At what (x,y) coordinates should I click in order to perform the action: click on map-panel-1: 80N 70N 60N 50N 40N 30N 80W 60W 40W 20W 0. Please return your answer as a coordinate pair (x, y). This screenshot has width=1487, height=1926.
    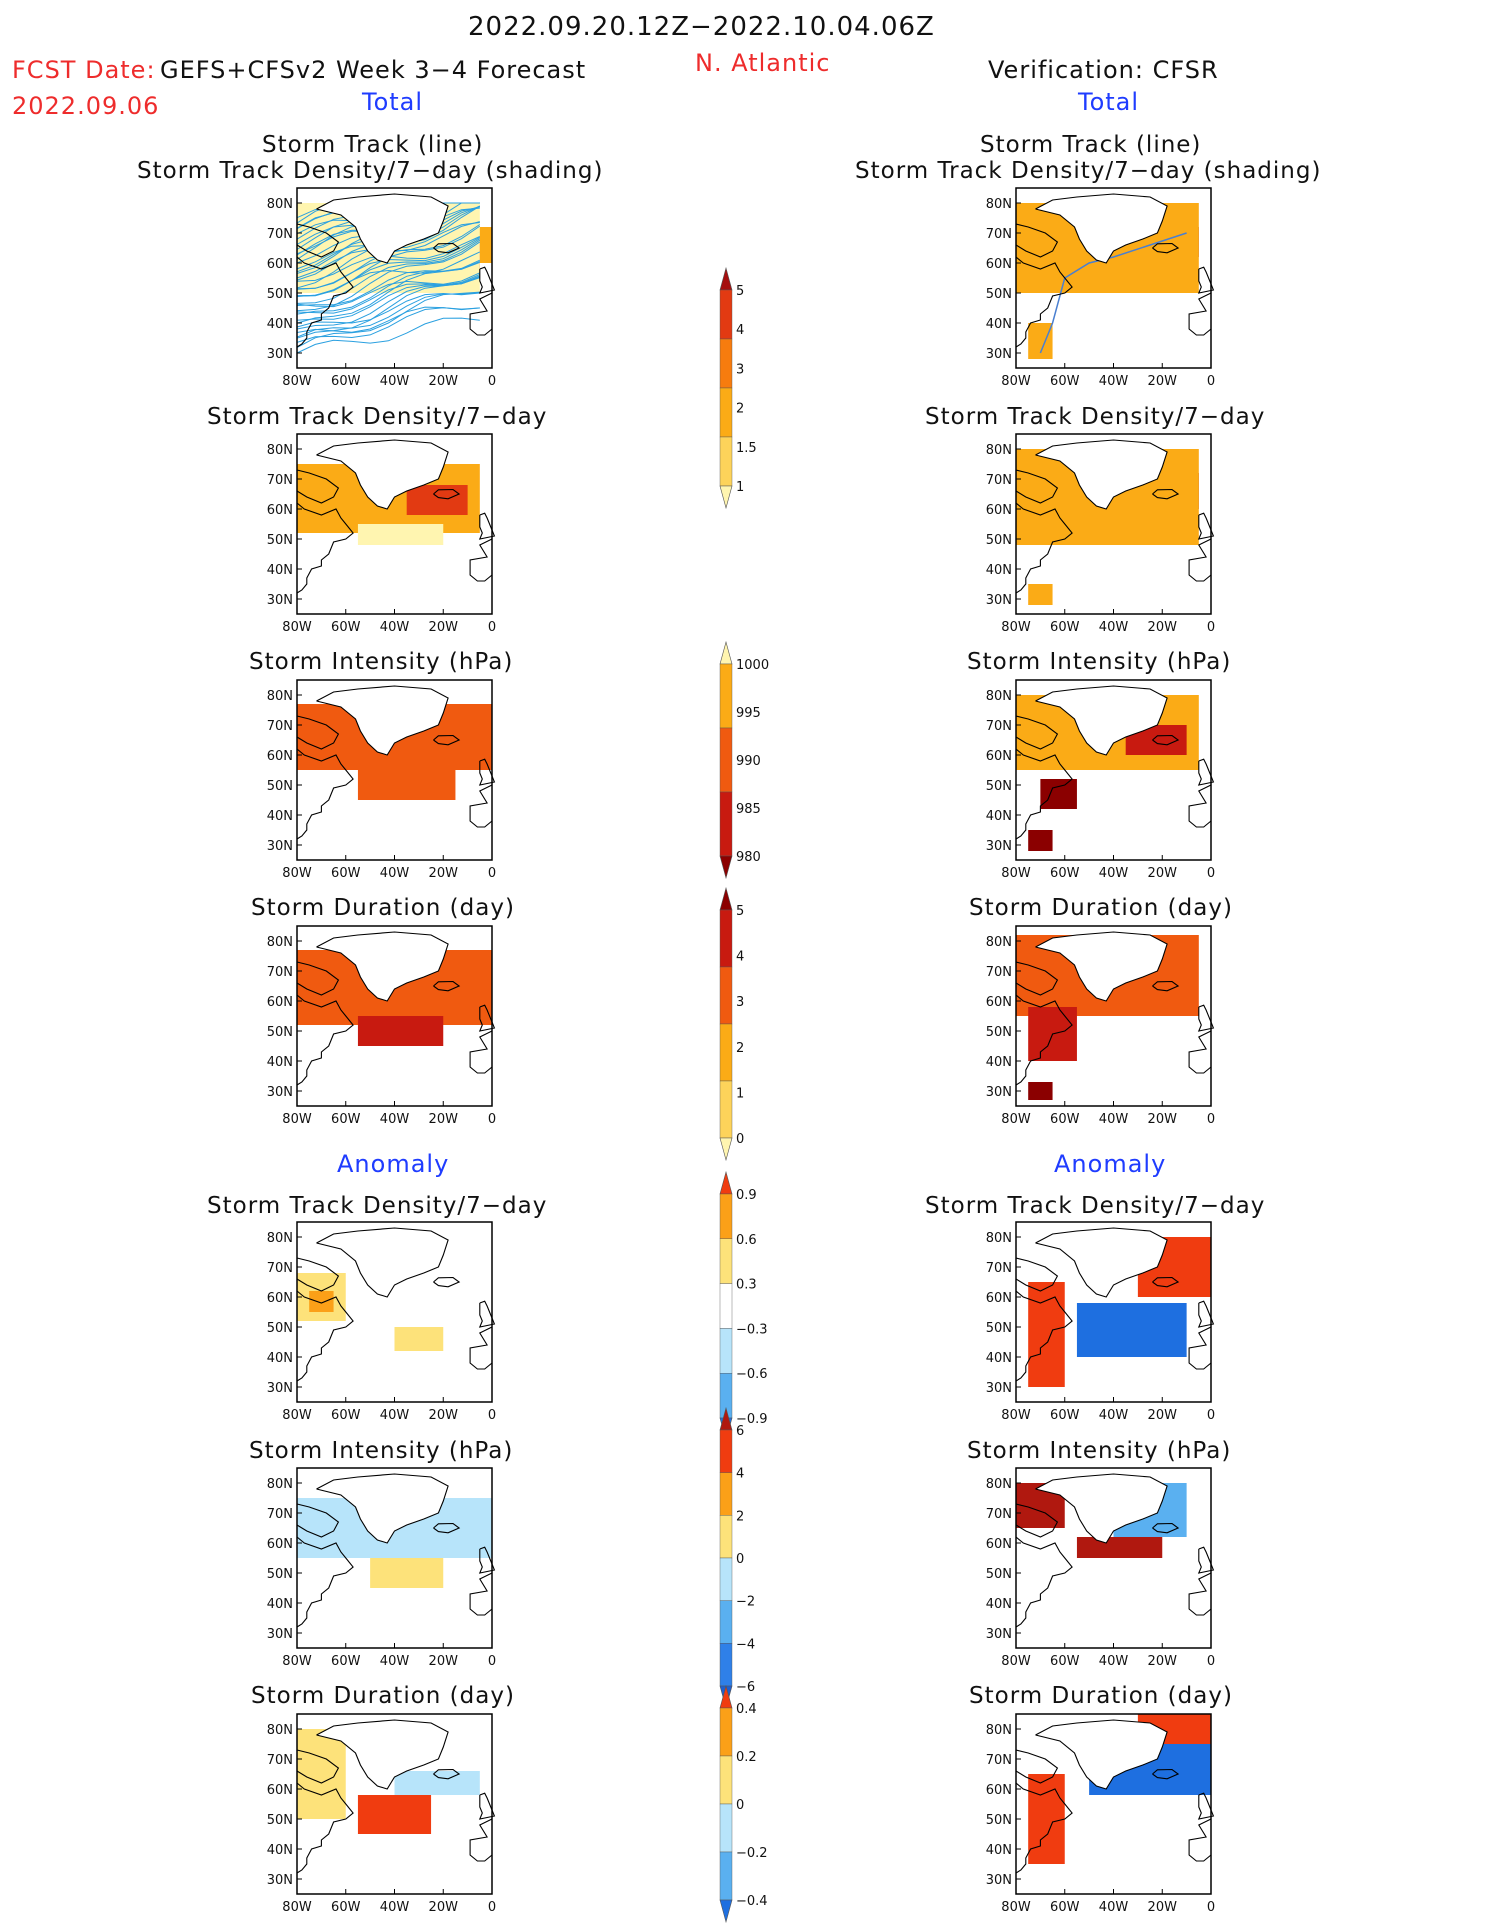
    Looking at the image, I should click on (381, 288).